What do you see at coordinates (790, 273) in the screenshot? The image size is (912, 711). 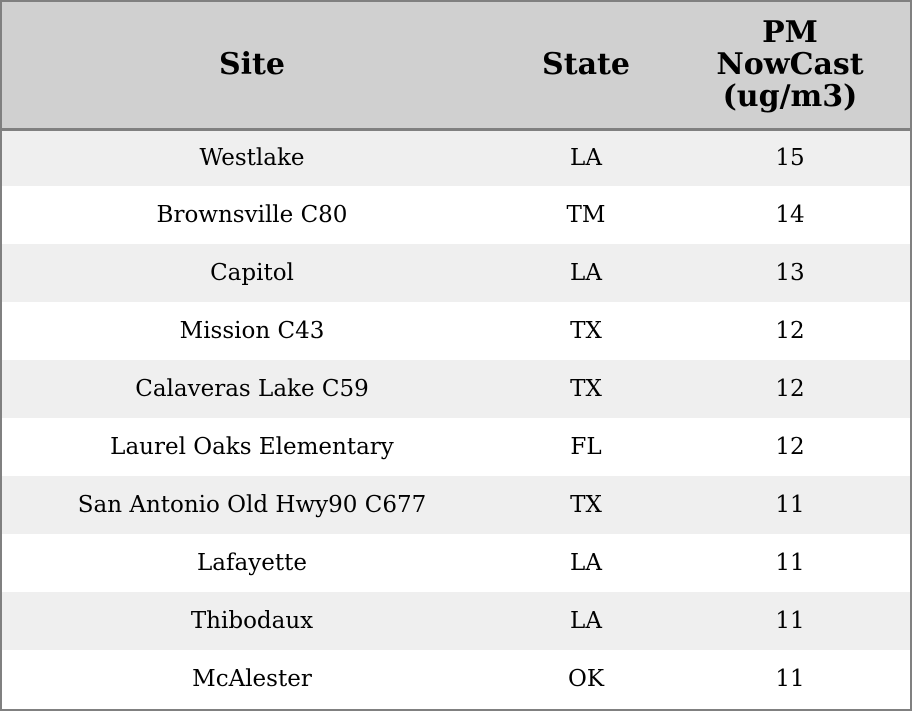 I see `pm-nowcast-cell: 13` at bounding box center [790, 273].